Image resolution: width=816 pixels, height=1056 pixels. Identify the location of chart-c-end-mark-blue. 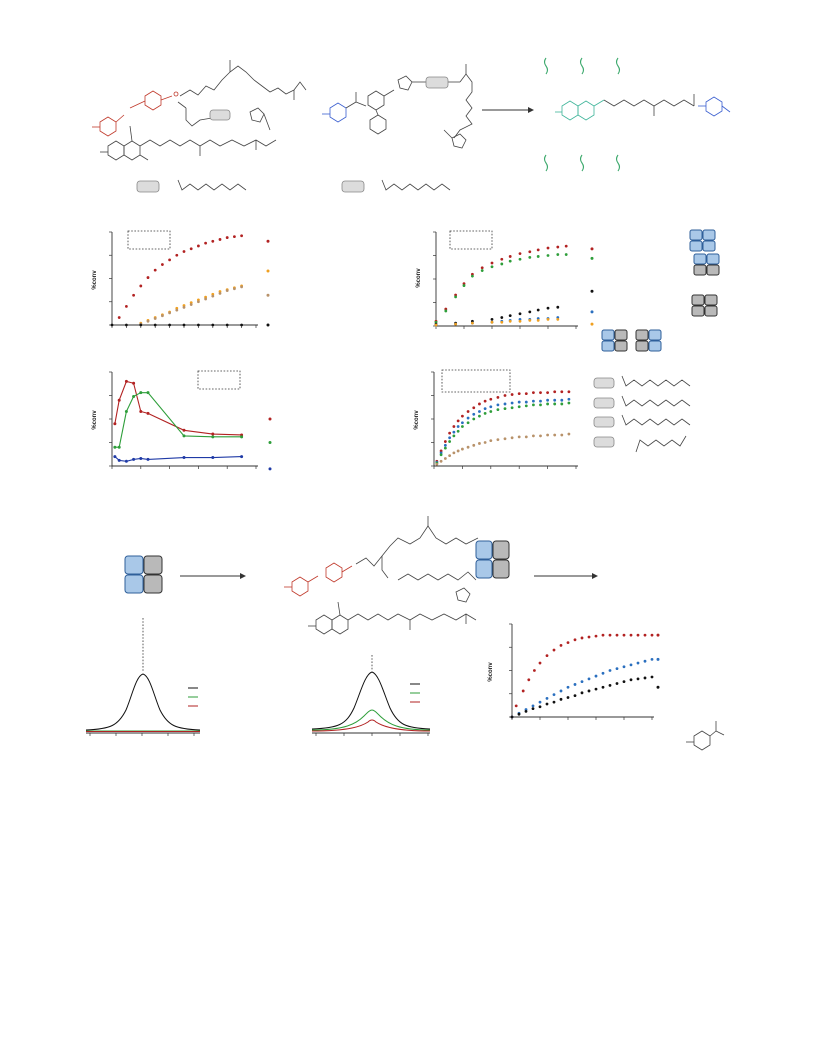
(270, 469).